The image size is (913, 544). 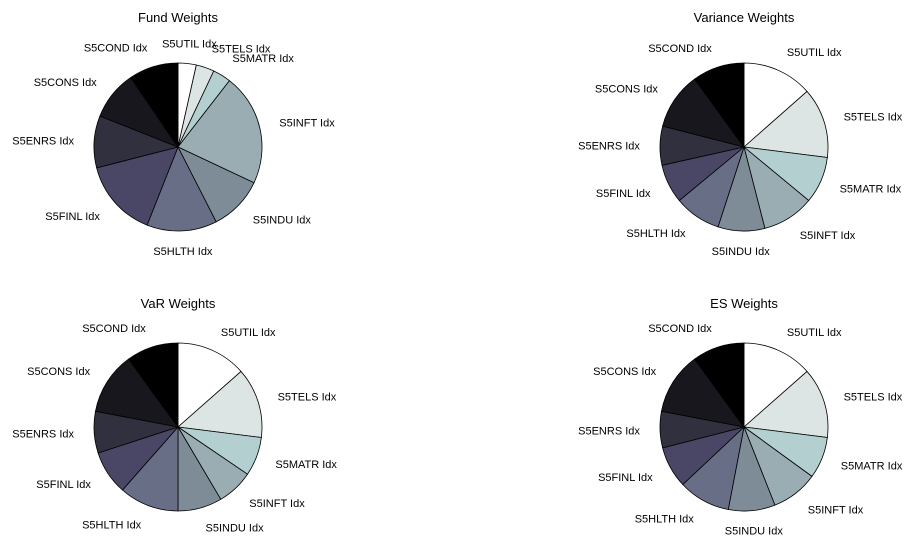 I want to click on pie-title: Fund Weights, so click(x=178, y=17).